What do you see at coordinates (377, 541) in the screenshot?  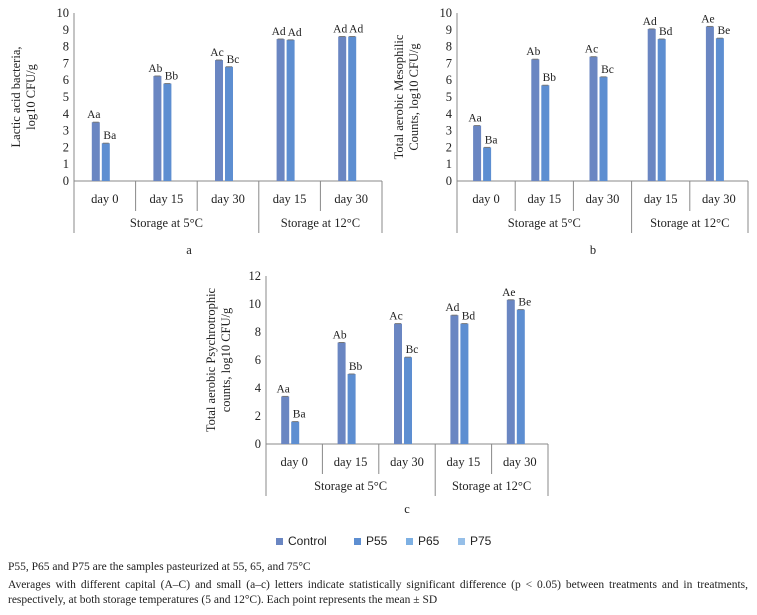 I see `legend-label: P55` at bounding box center [377, 541].